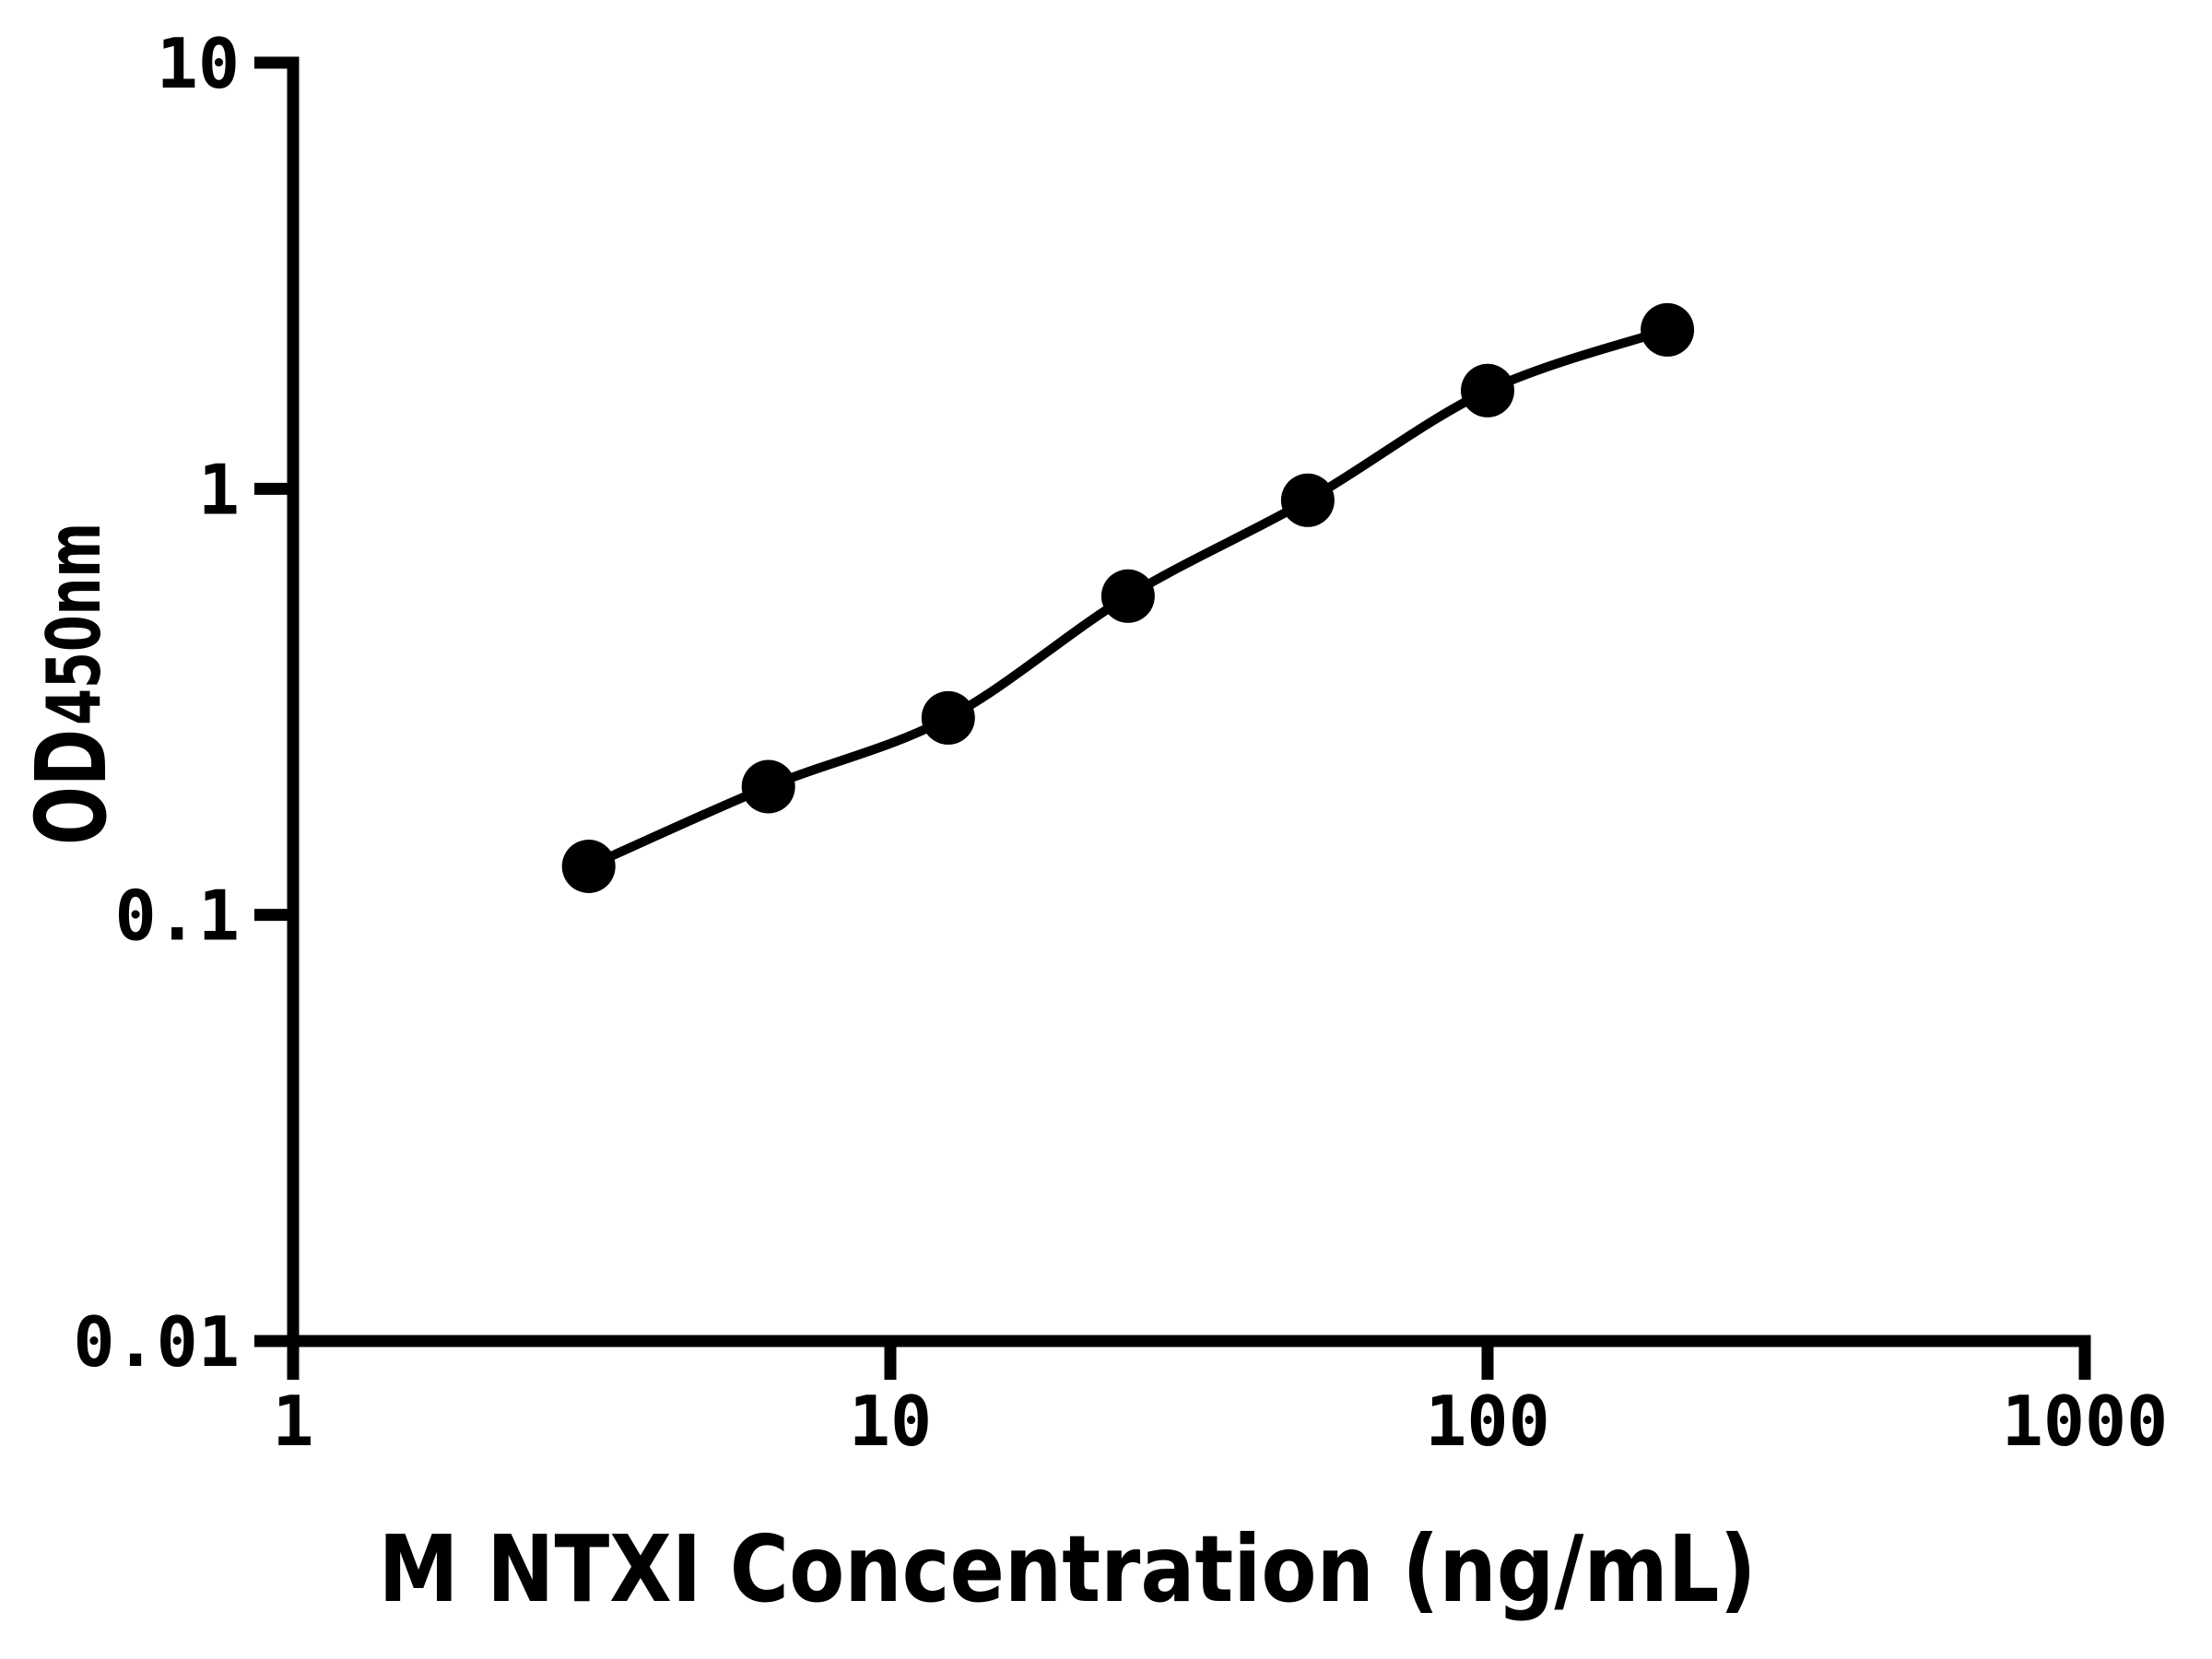 The height and width of the screenshot is (1659, 2212). Describe the element at coordinates (198, 63) in the screenshot. I see `y-tick-label: 10` at that location.